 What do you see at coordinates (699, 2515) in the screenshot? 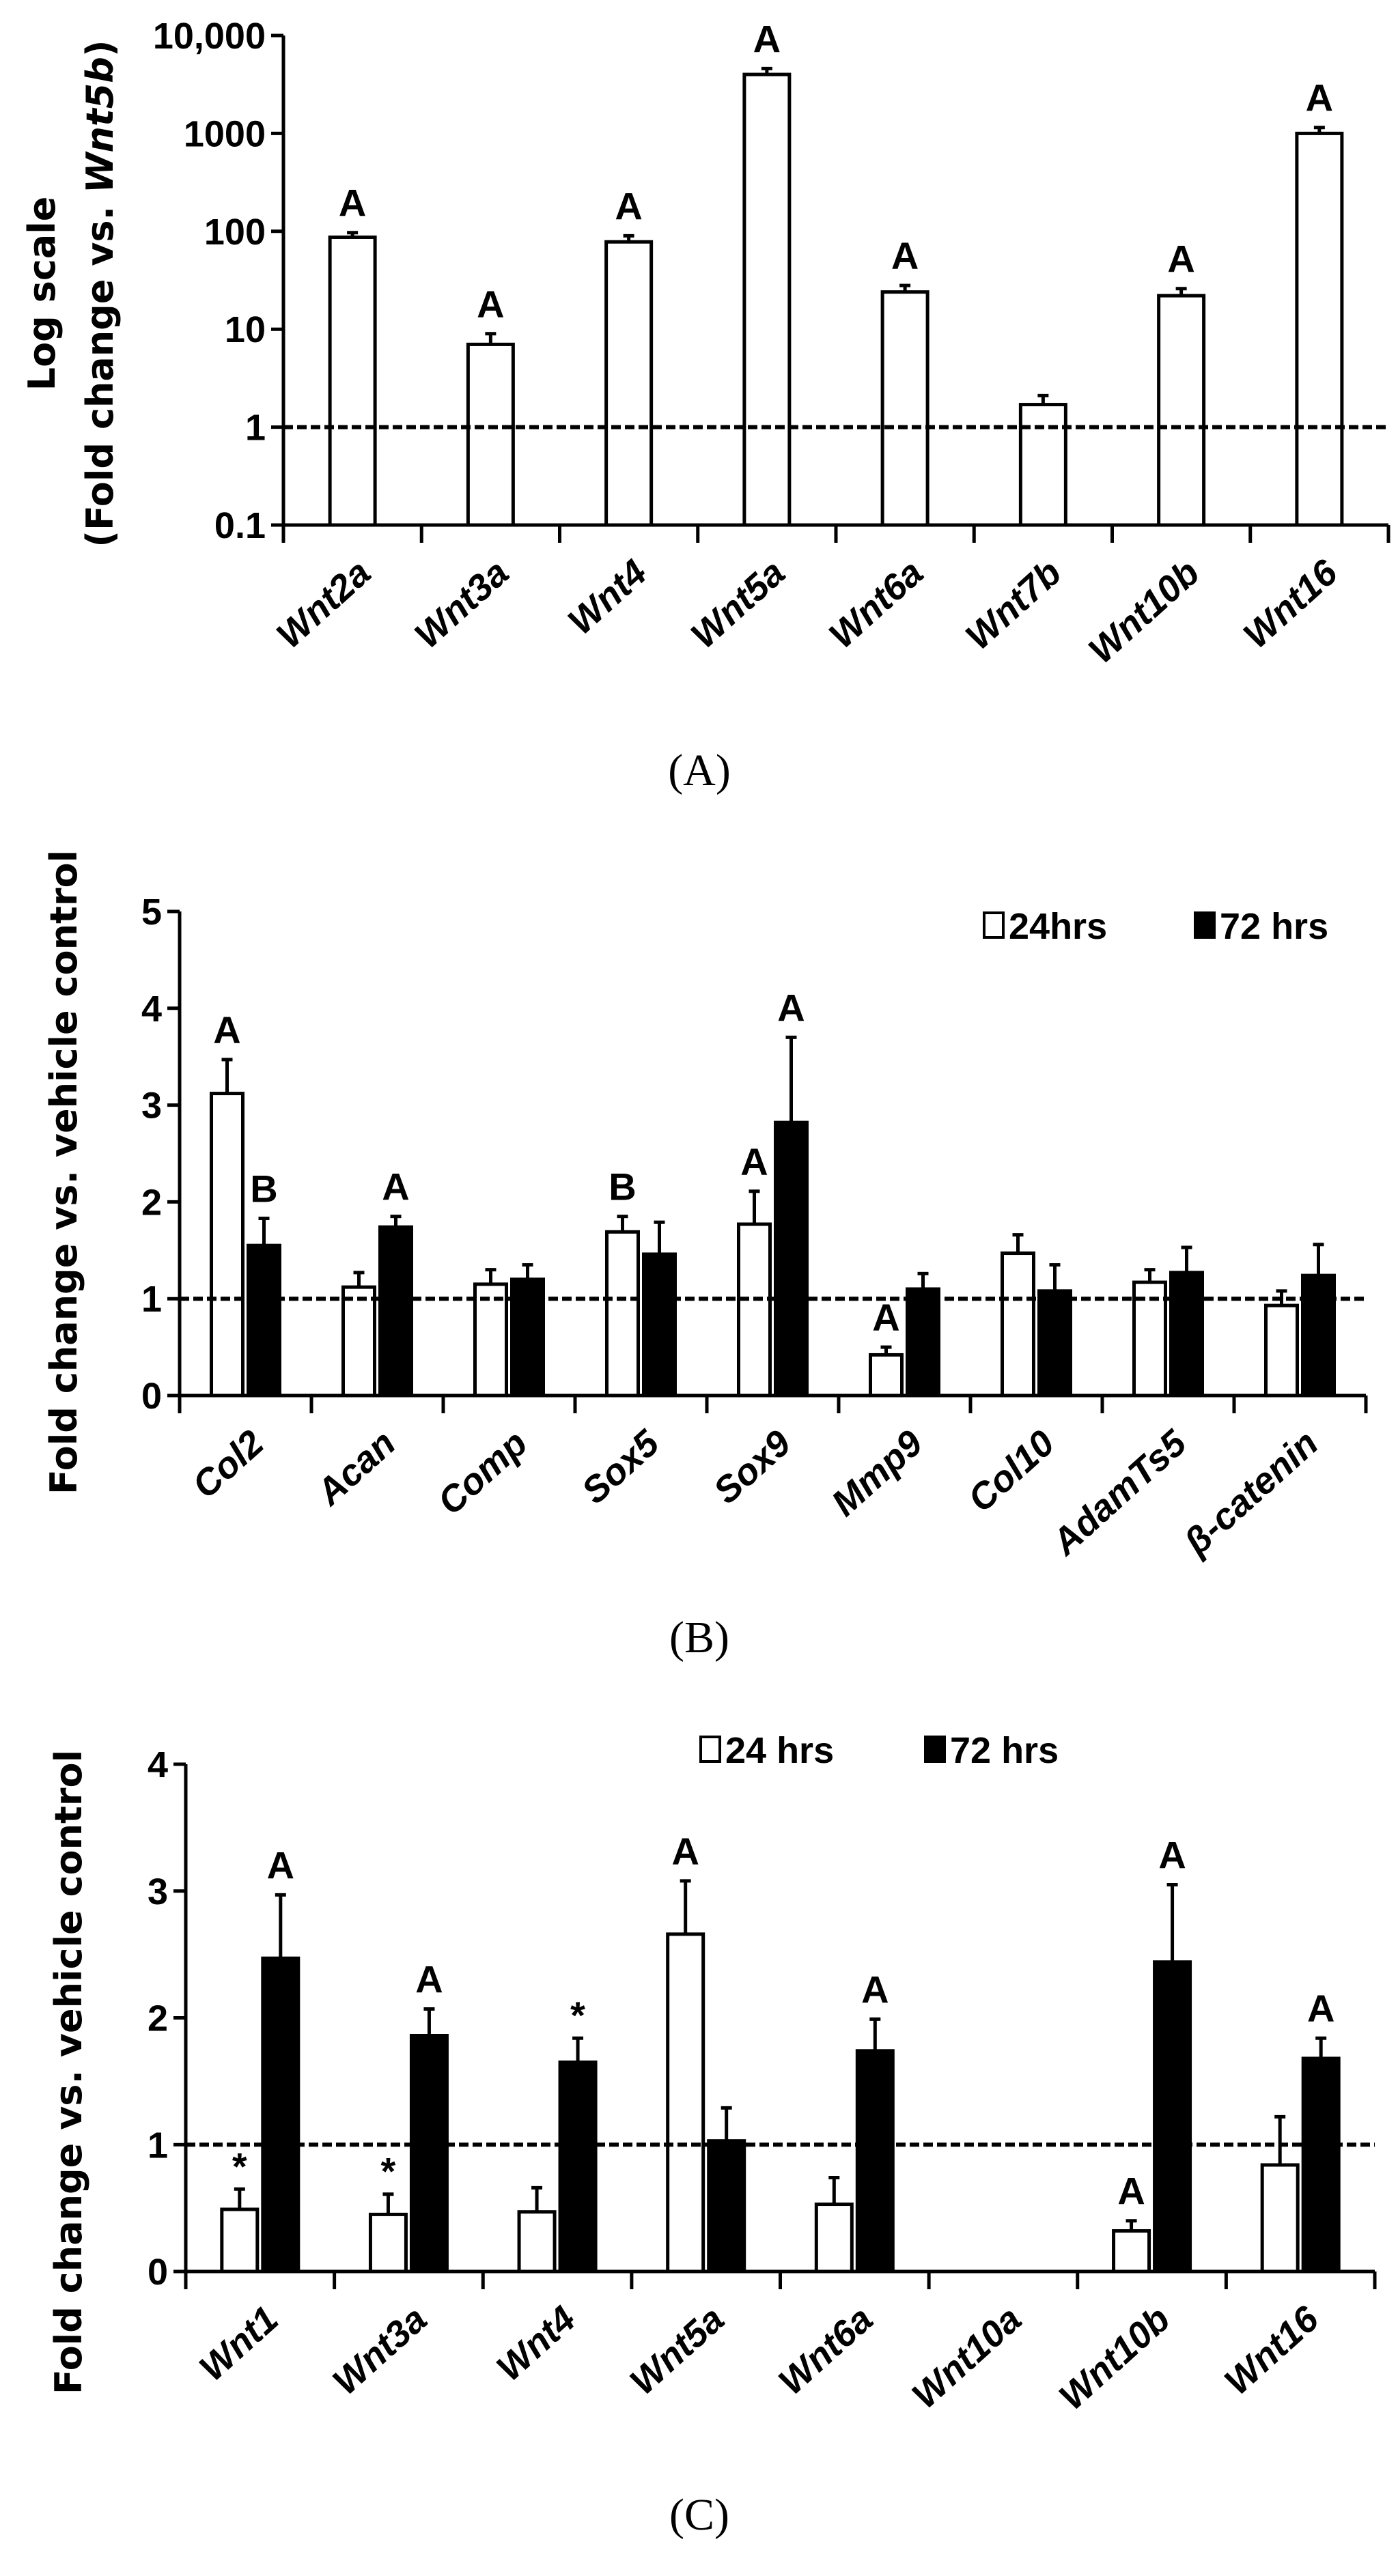
I see `panel-caption: (C)` at bounding box center [699, 2515].